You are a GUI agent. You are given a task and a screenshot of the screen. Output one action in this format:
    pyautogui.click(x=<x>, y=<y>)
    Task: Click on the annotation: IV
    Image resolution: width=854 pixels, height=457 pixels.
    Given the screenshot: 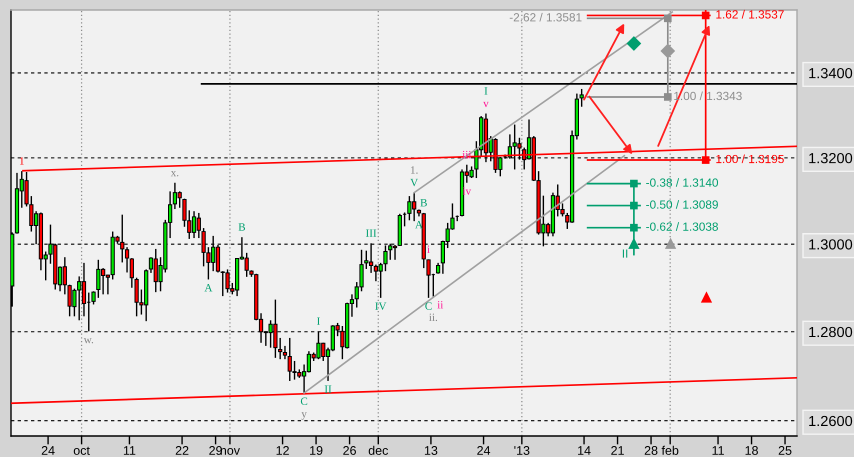 What is the action you would take?
    pyautogui.click(x=380, y=306)
    